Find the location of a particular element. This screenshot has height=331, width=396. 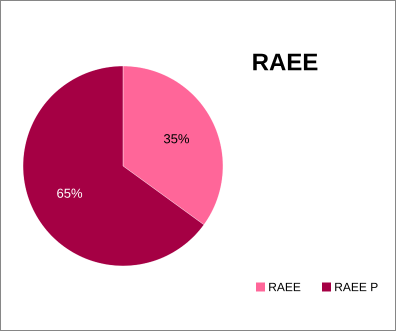

legend-label: RAEE is located at coordinates (284, 287).